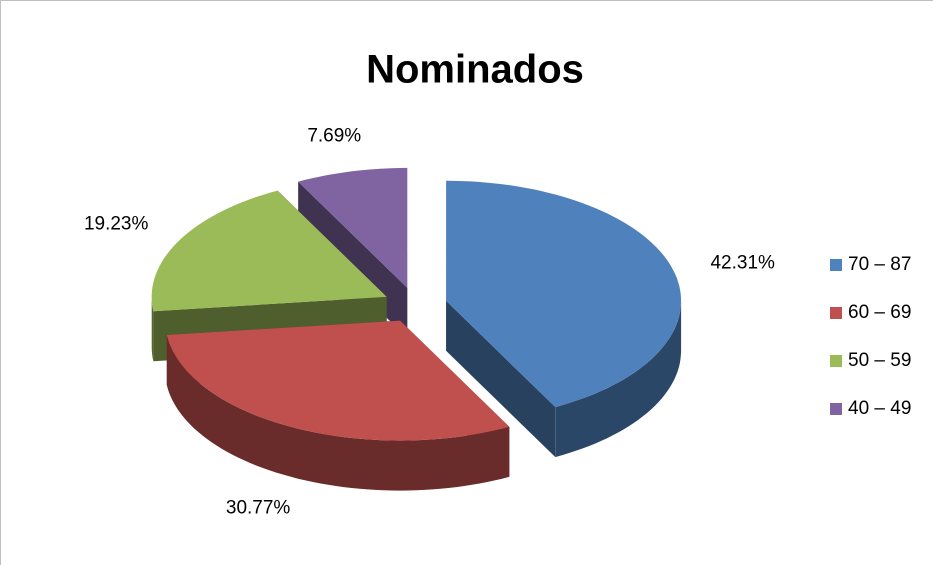  I want to click on slice-side, so click(501, 379).